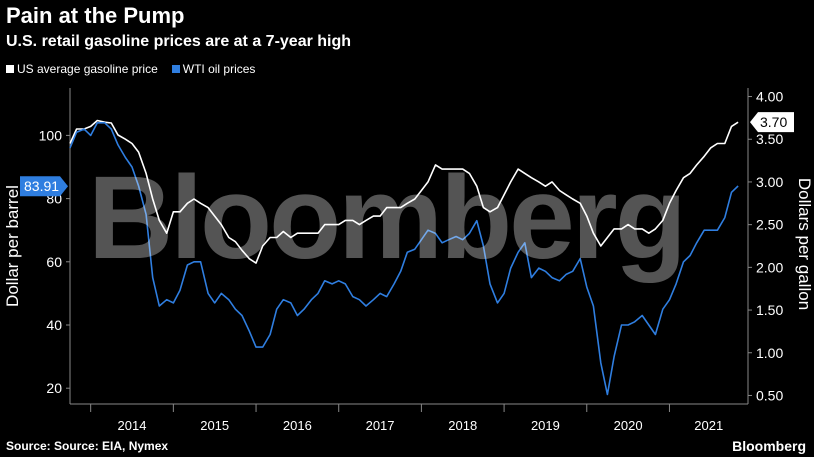 This screenshot has width=814, height=457. I want to click on gas-last-value-label: 3.70, so click(773, 122).